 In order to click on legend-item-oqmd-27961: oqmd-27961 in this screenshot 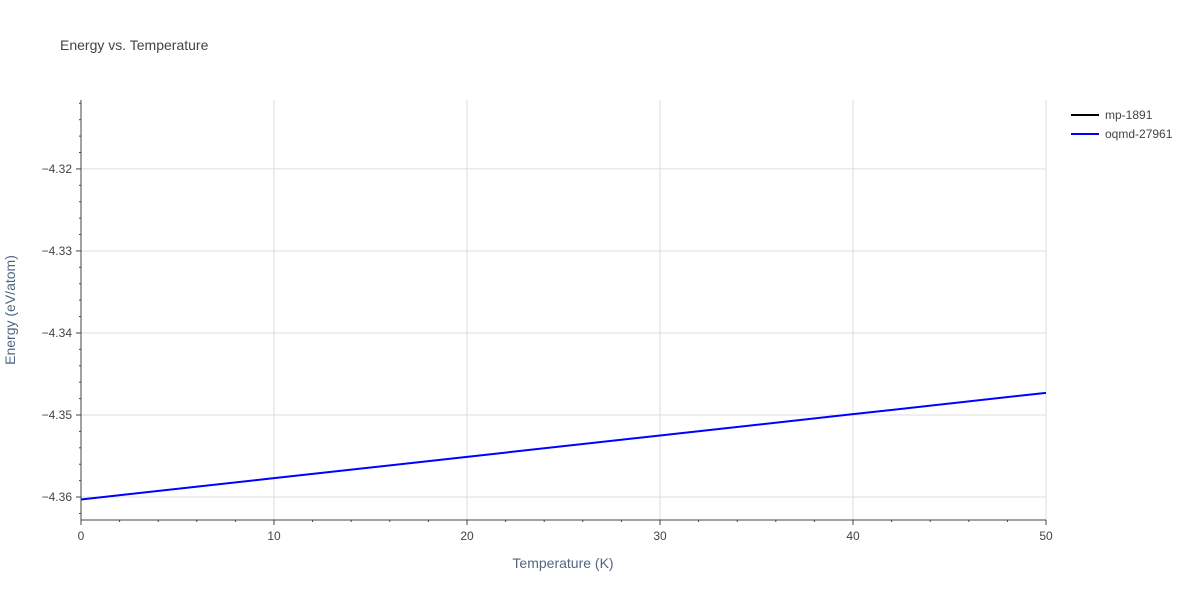, I will do `click(1122, 134)`.